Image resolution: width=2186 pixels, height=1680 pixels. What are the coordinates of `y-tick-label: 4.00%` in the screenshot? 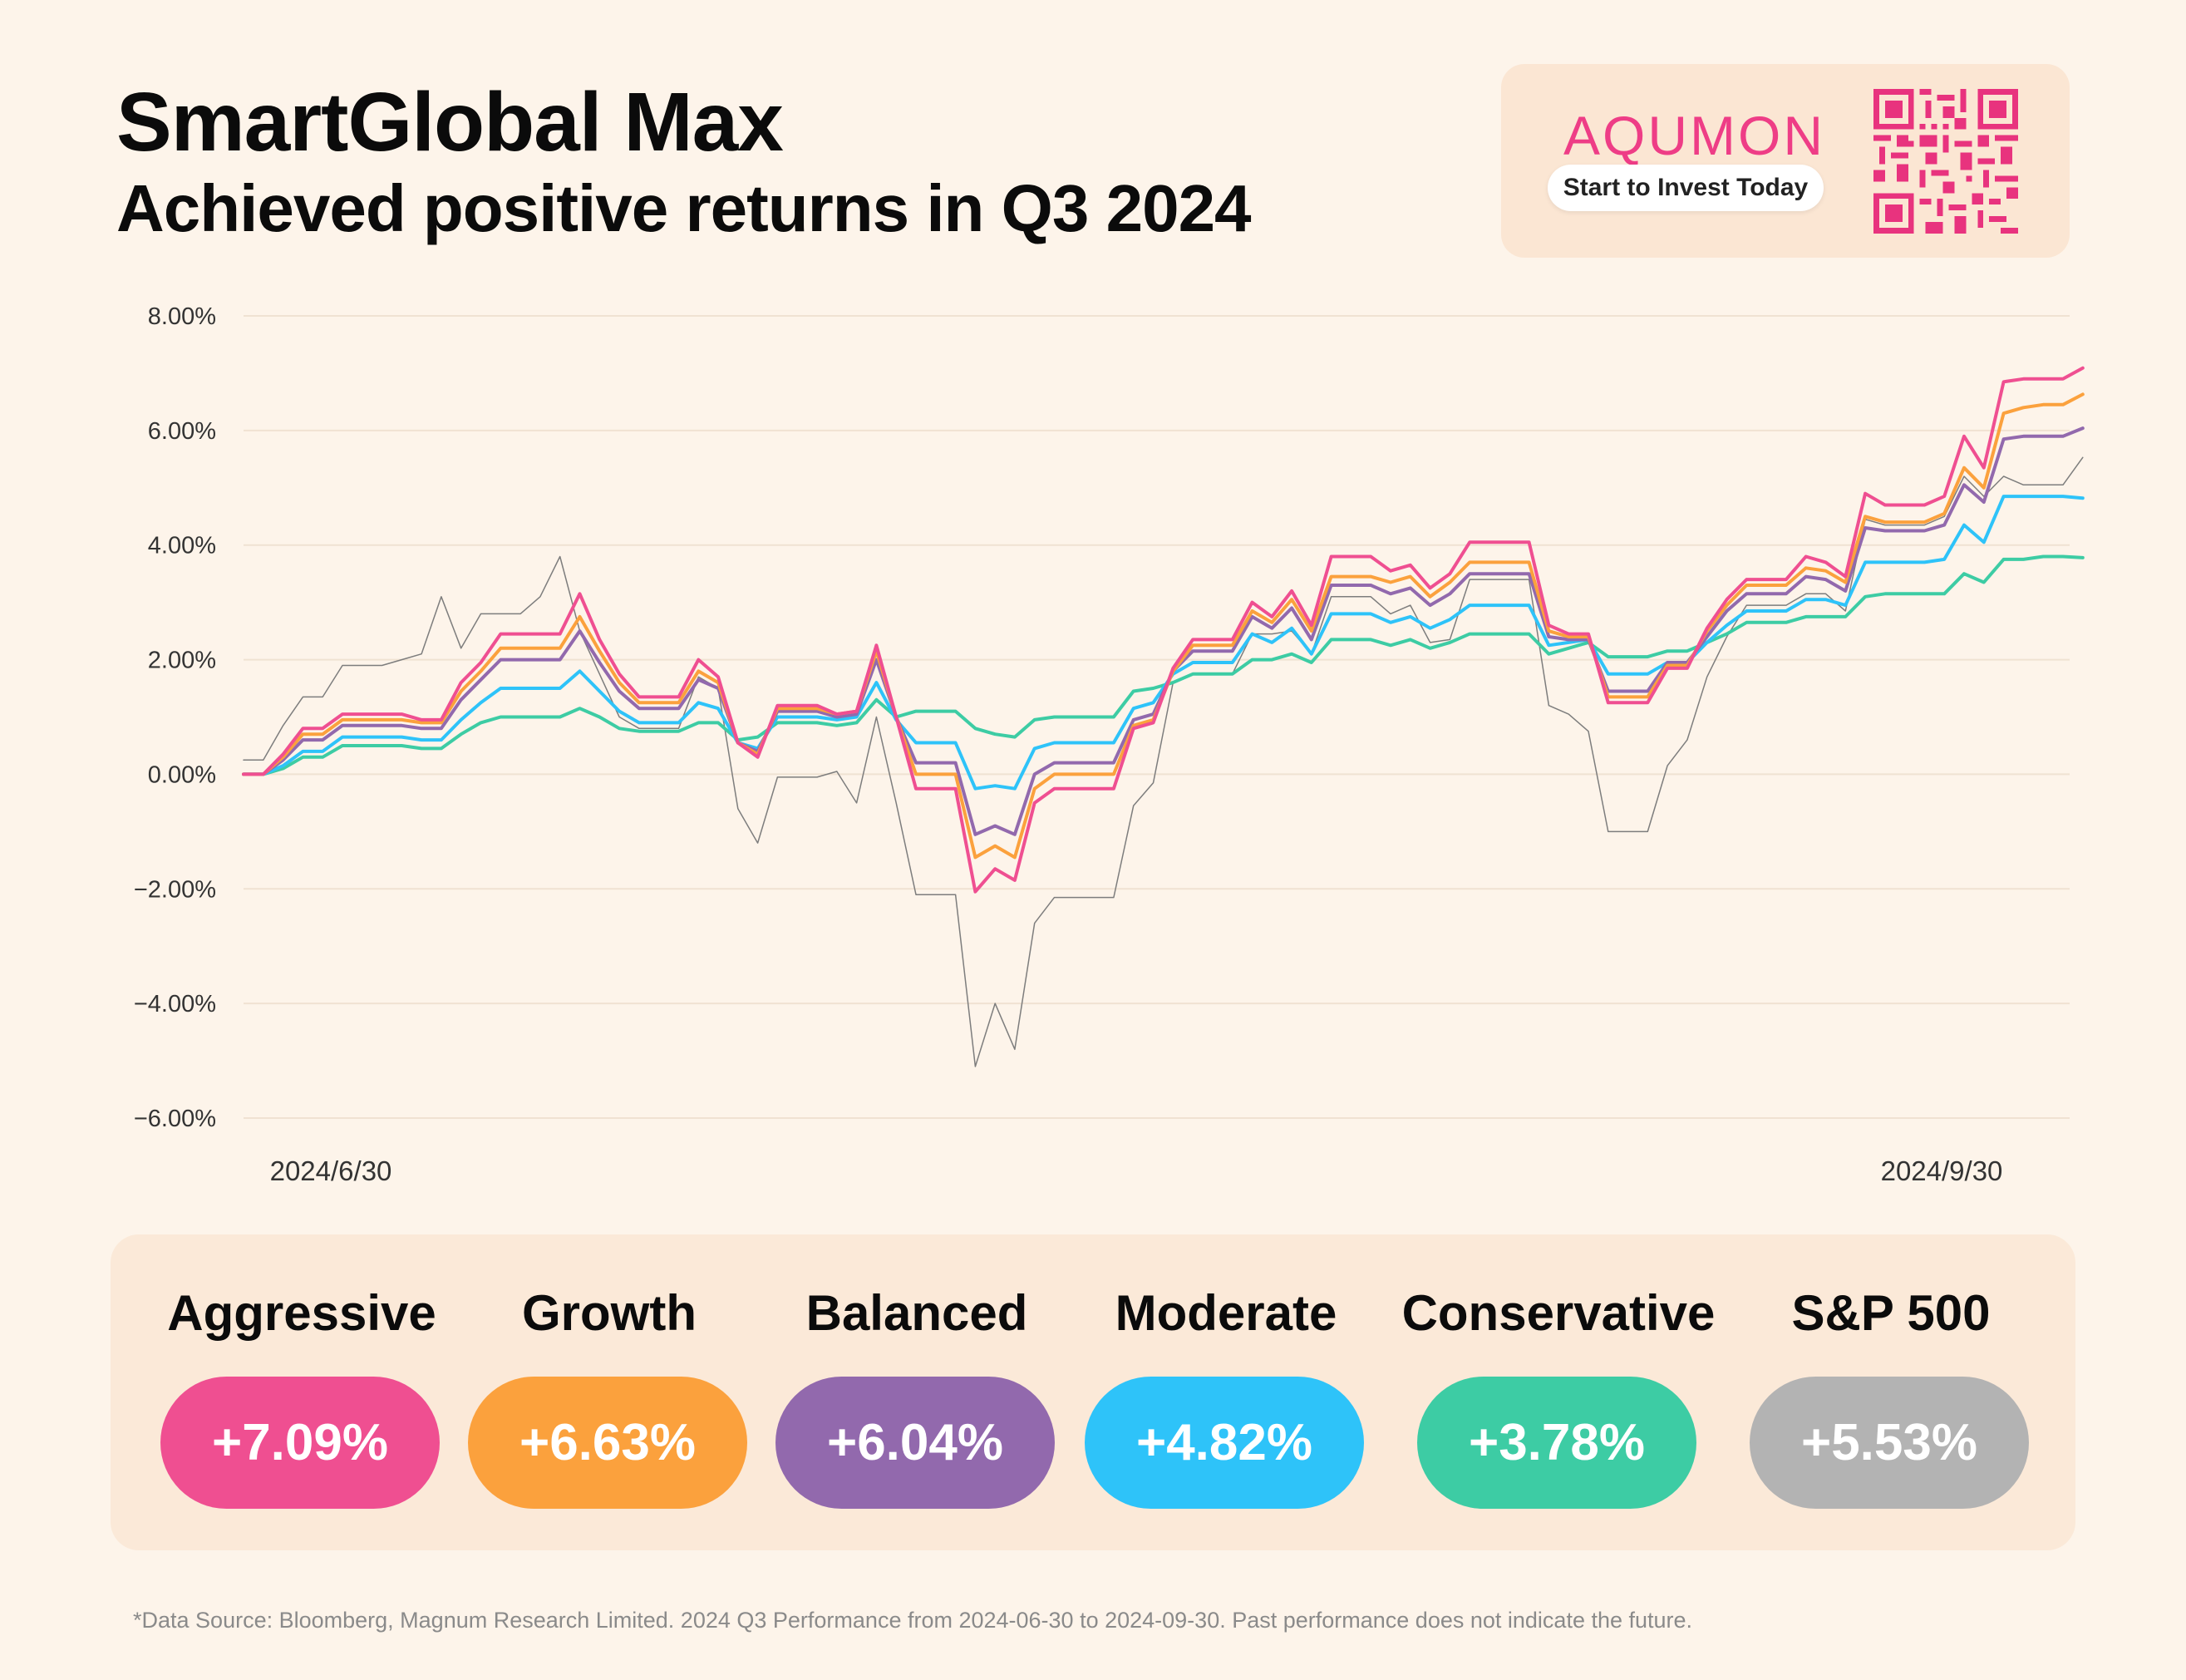 It's located at (182, 546).